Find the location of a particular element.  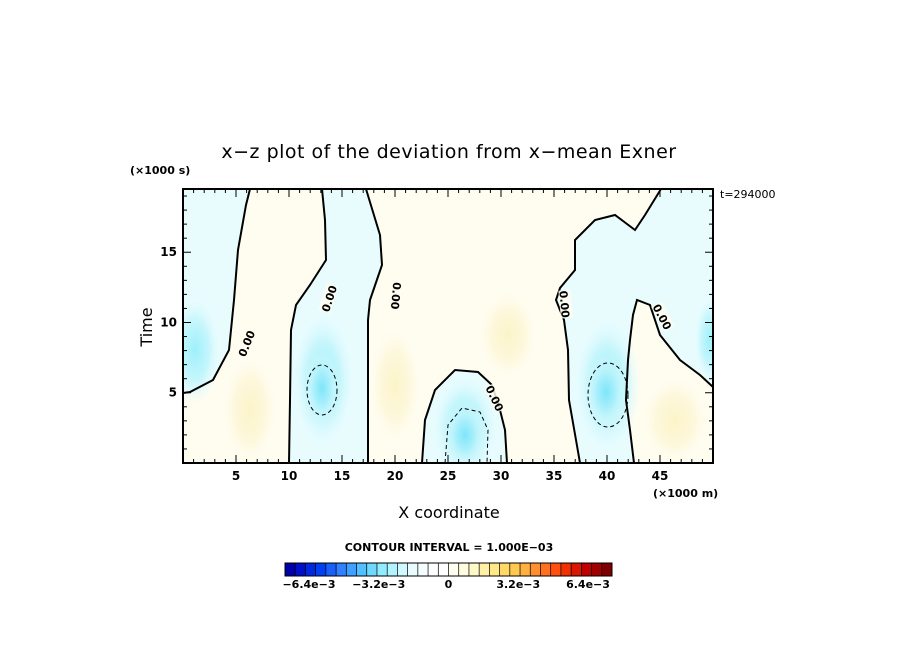

x-tick-label: 40 is located at coordinates (607, 476).